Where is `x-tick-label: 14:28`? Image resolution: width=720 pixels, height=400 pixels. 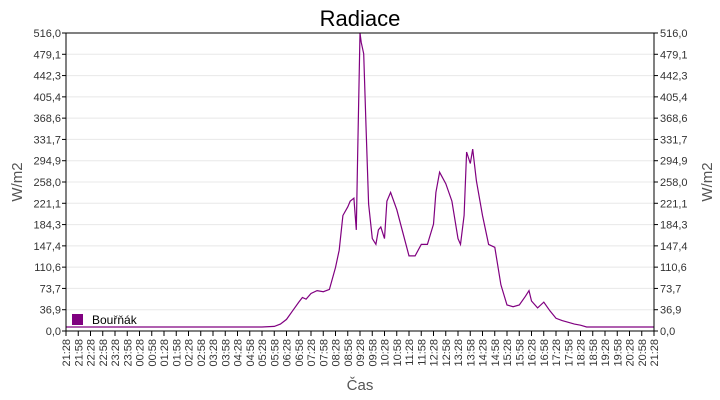 x-tick-label: 14:28 is located at coordinates (484, 353).